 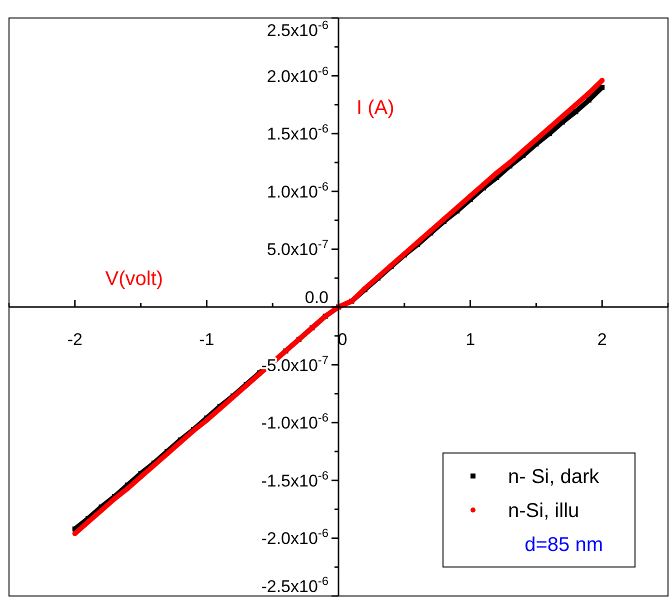 What do you see at coordinates (544, 511) in the screenshot?
I see `legend-label: n-Si, illu` at bounding box center [544, 511].